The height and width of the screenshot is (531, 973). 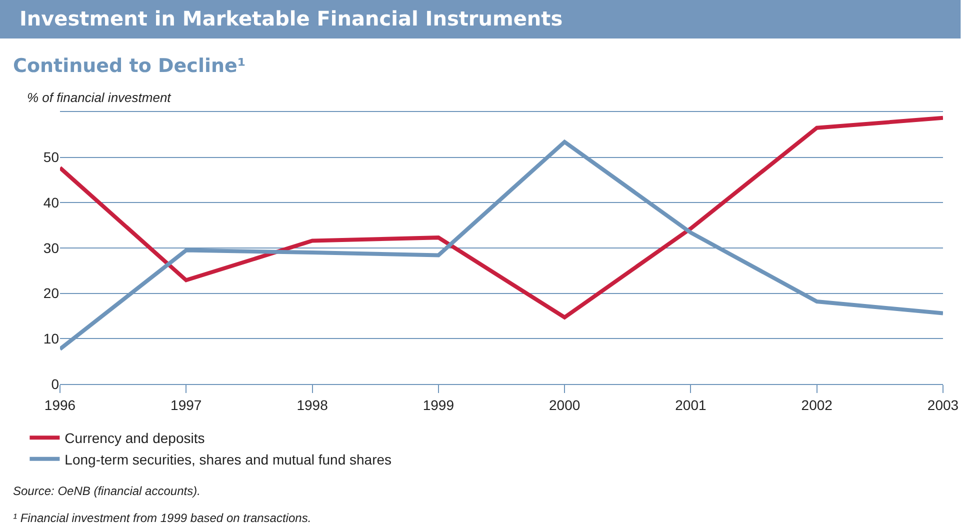 I want to click on x-tick-label: 1999, so click(x=438, y=404).